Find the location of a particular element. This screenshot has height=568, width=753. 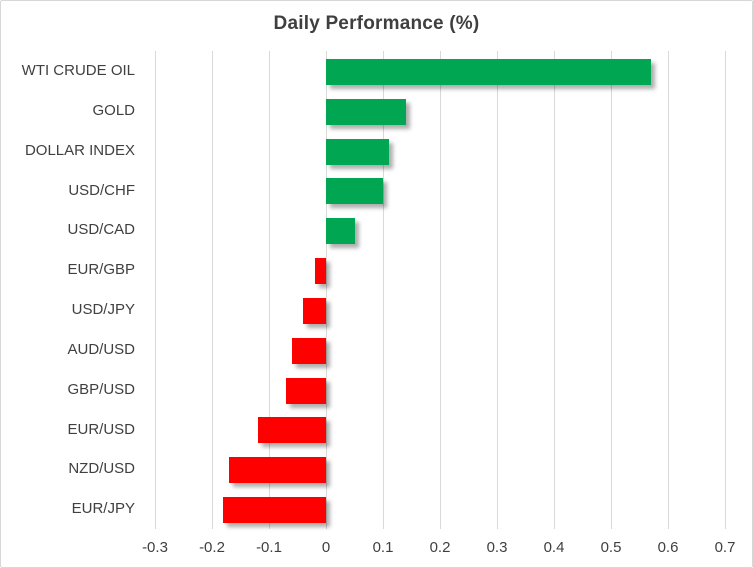

chart-title: Daily Performance (%) is located at coordinates (376, 23).